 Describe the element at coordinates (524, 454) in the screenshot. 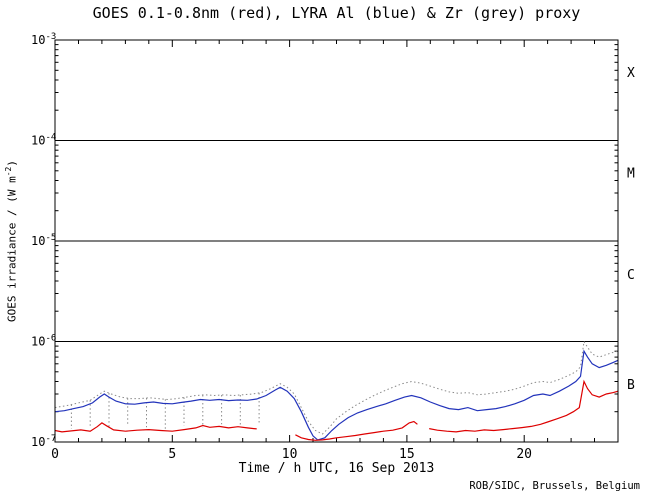

I see `x-tick-label: 20` at that location.